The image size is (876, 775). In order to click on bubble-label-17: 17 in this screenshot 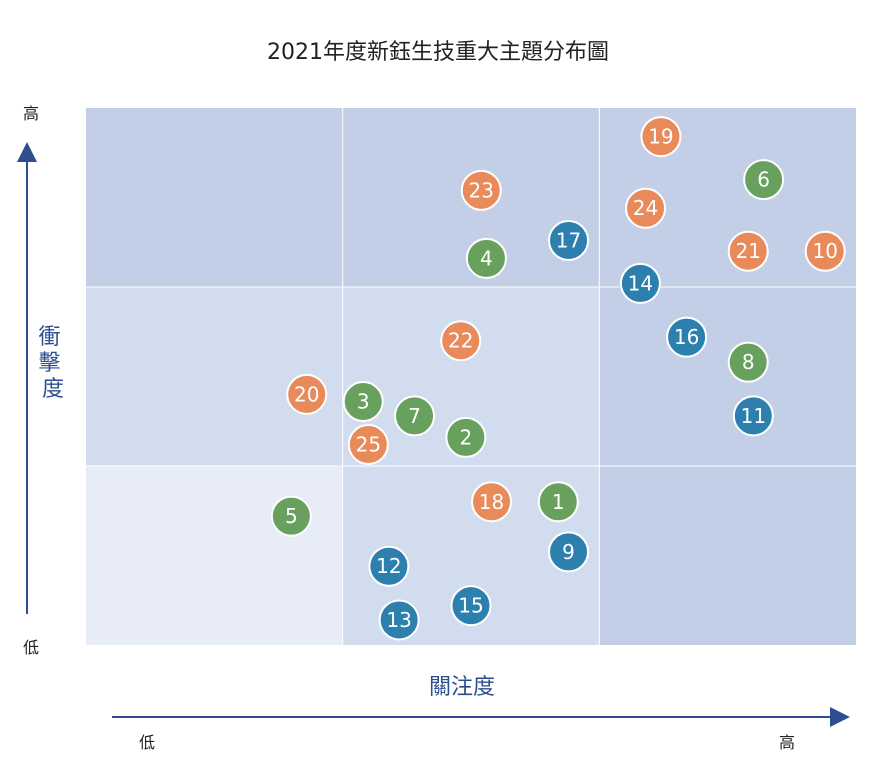, I will do `click(568, 240)`.